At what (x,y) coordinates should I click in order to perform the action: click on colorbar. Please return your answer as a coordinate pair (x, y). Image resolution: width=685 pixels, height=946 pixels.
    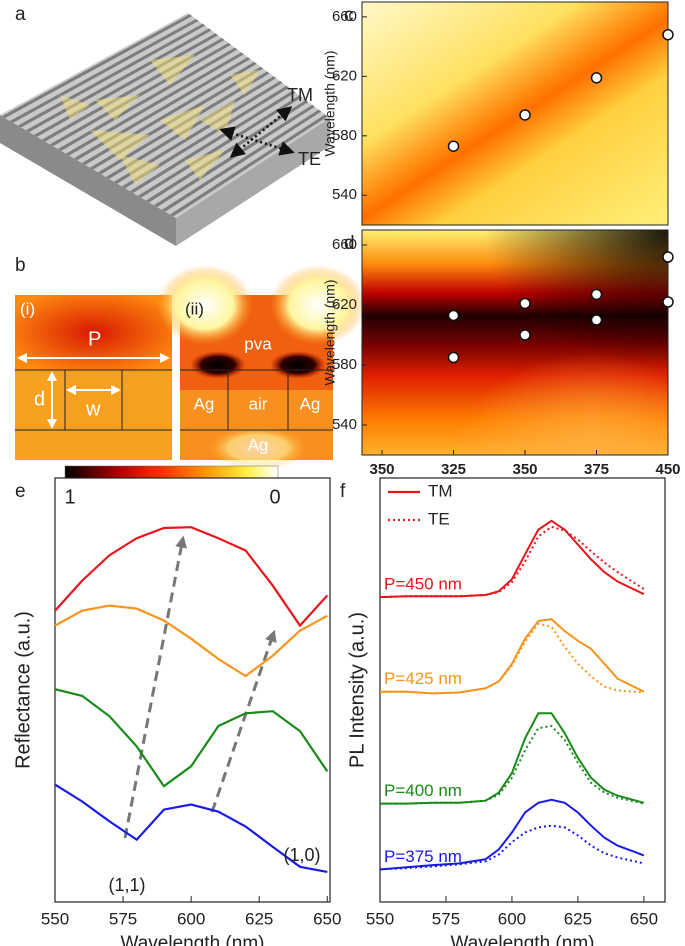
    Looking at the image, I should click on (171, 472).